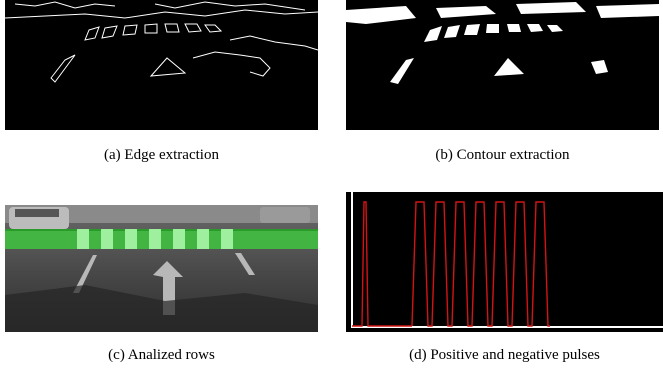  Describe the element at coordinates (161, 355) in the screenshot. I see `caption-c: (c) Analized rows` at that location.